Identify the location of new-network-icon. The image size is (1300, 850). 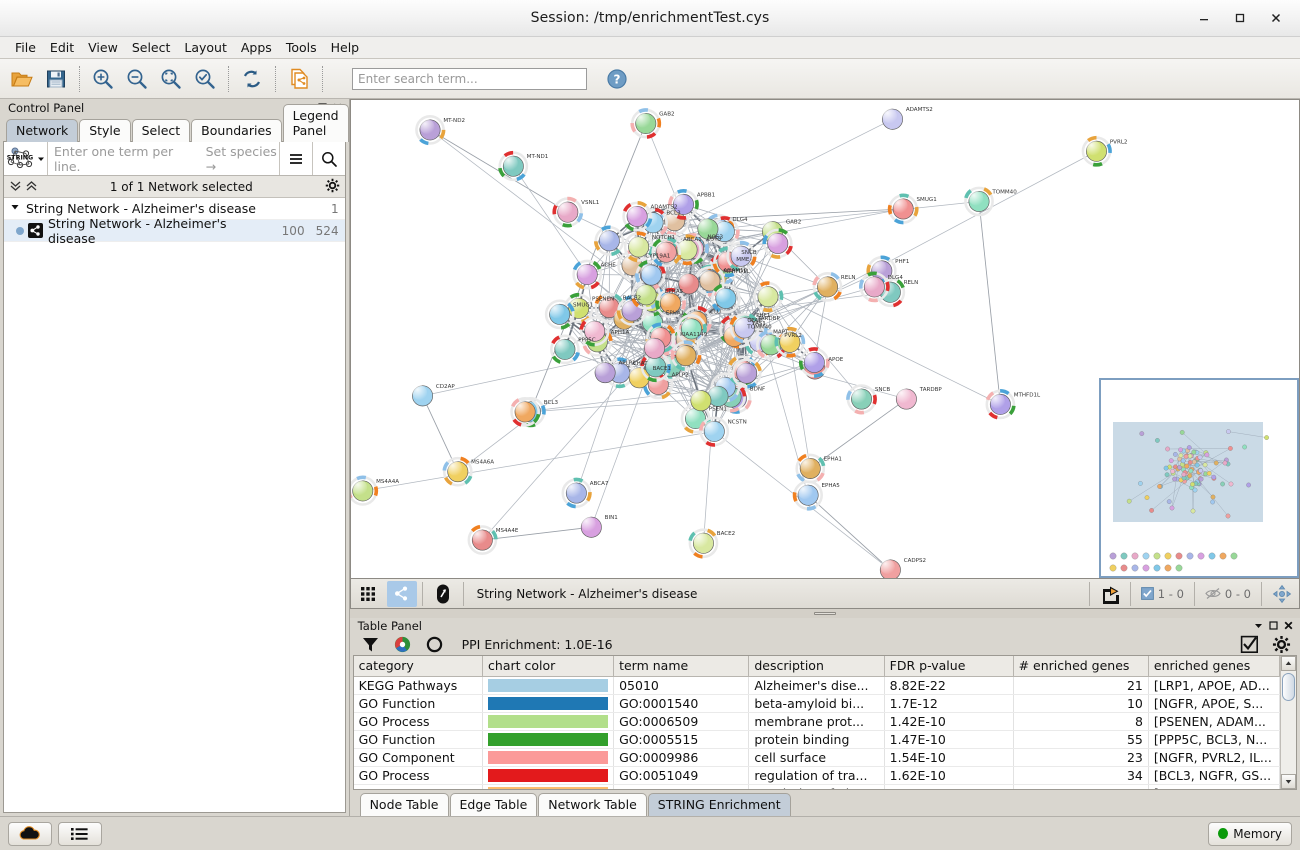
(299, 79).